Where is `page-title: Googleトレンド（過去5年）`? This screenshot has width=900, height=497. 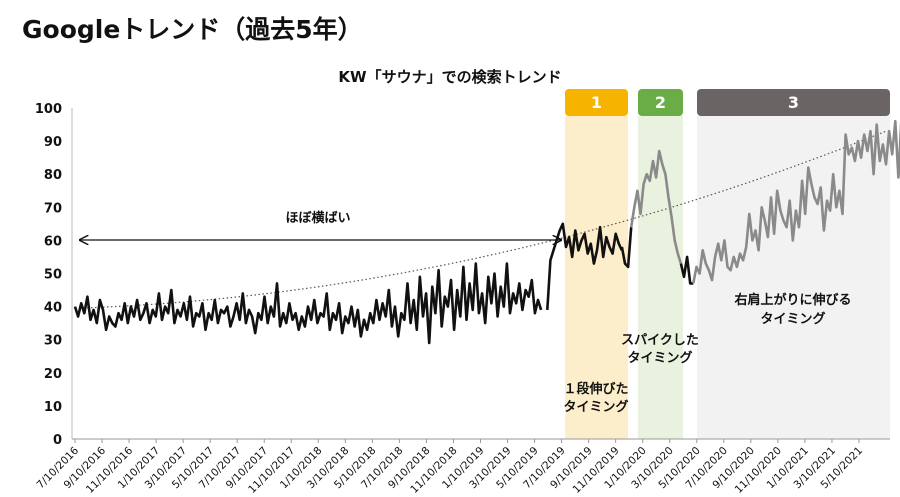
page-title: Googleトレンド（過去5年） is located at coordinates (192, 29).